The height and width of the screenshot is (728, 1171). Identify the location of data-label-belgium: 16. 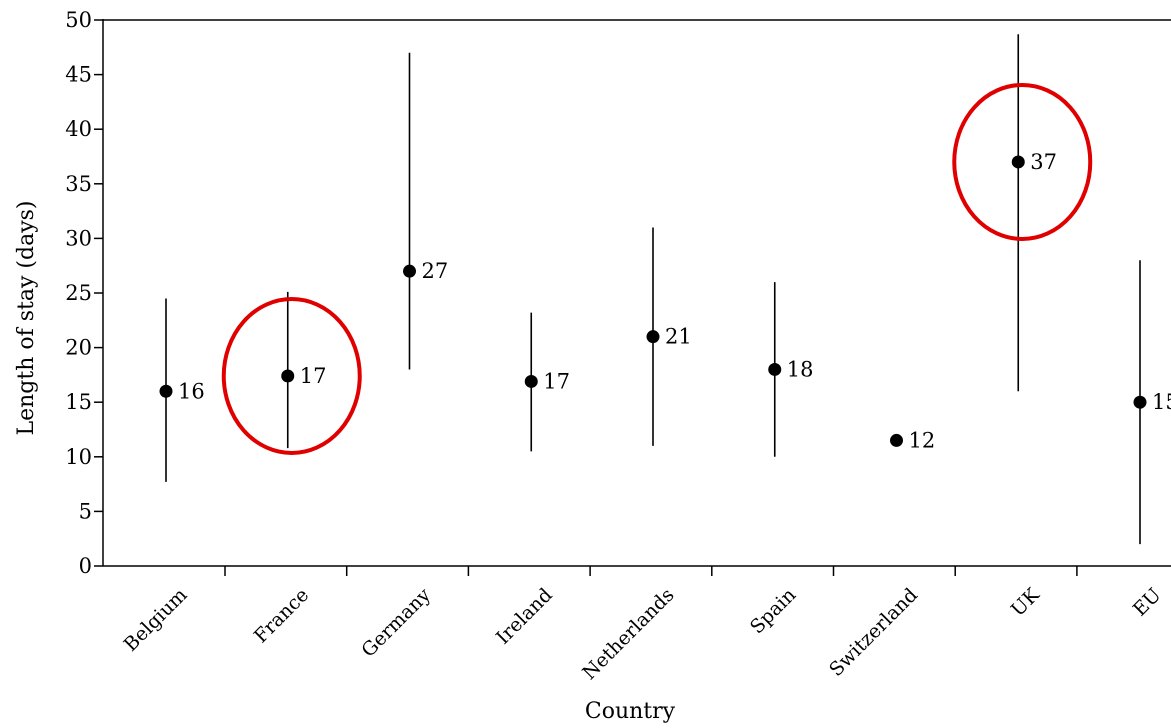
(191, 391).